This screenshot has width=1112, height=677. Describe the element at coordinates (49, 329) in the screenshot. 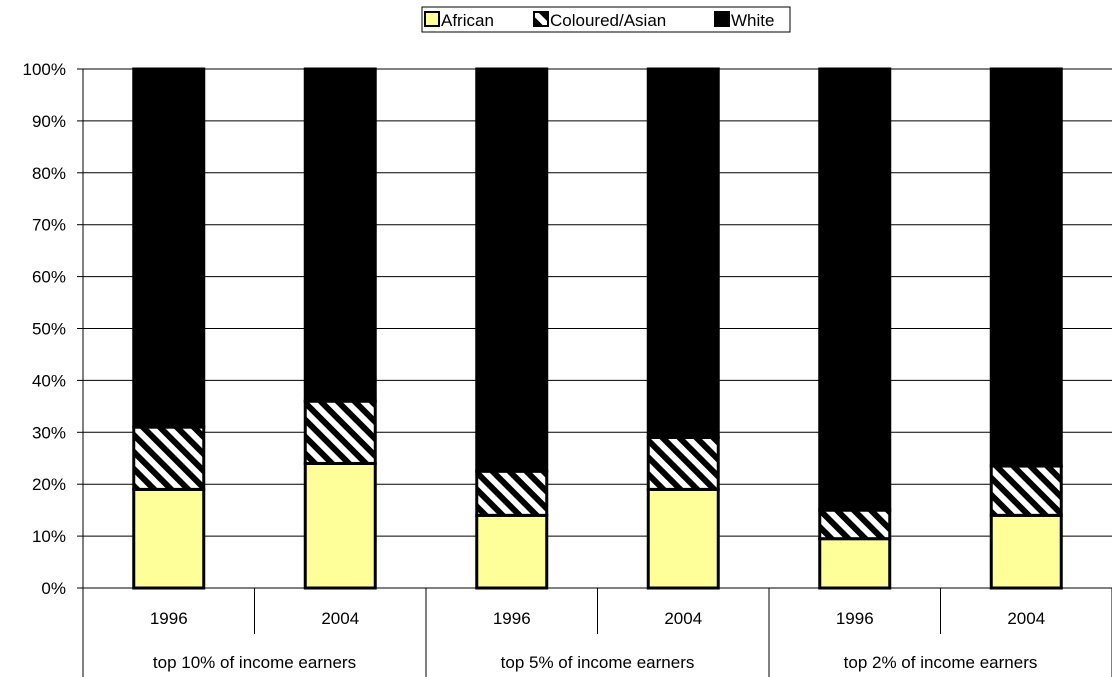

I see `y-tick-label: 50%` at that location.